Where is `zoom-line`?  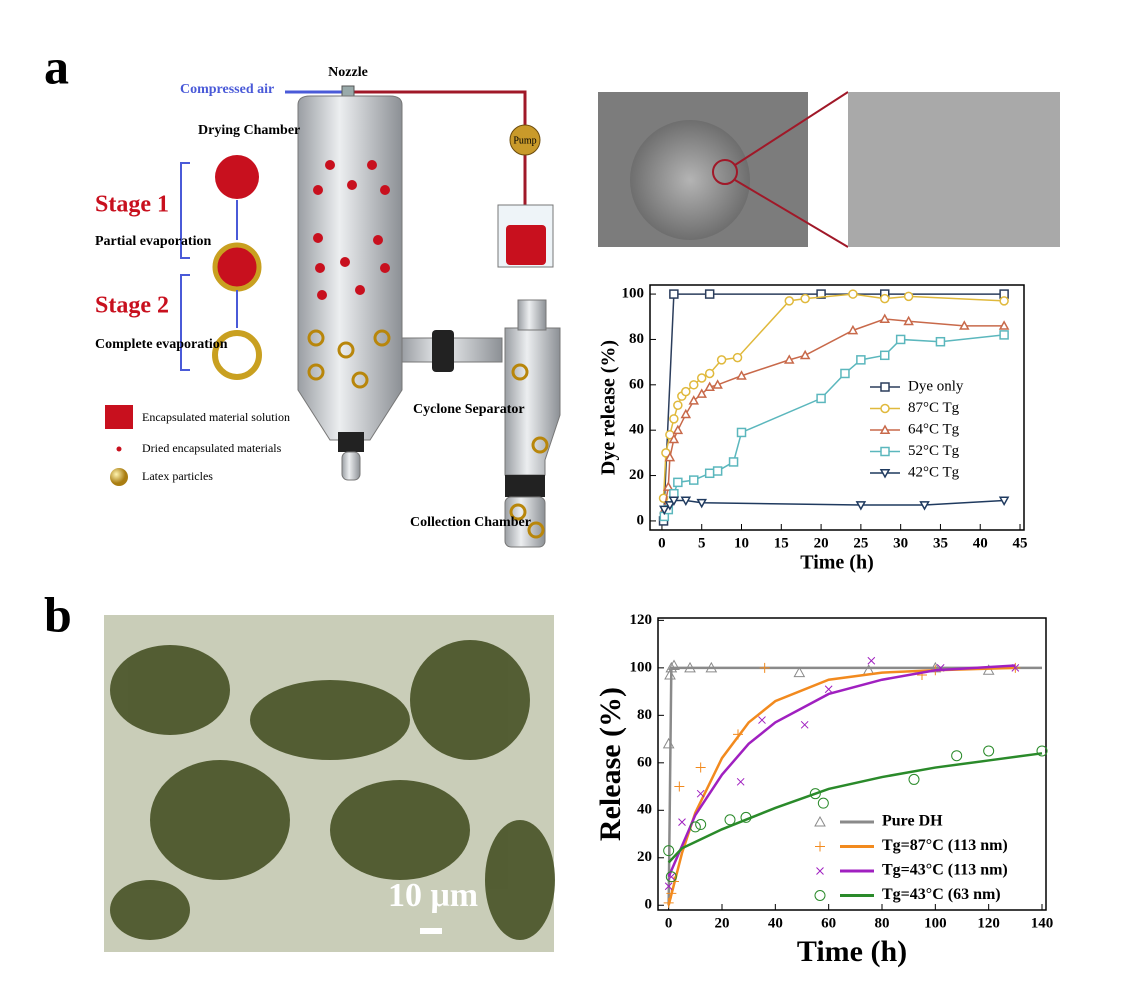 zoom-line is located at coordinates (791, 128).